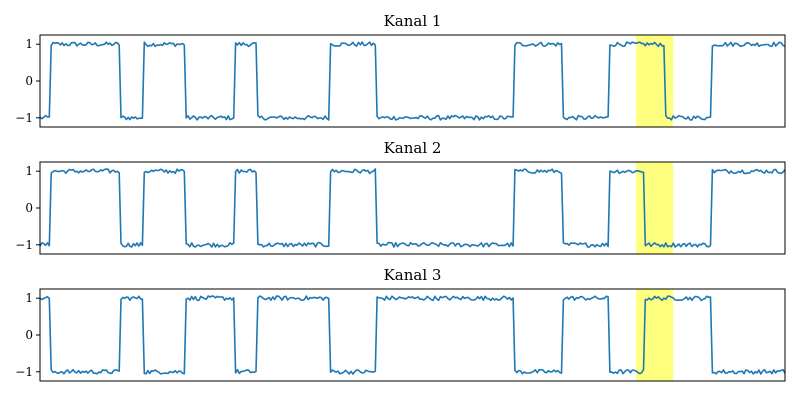  Describe the element at coordinates (413, 148) in the screenshot. I see `chart-title: Kanal 2` at that location.